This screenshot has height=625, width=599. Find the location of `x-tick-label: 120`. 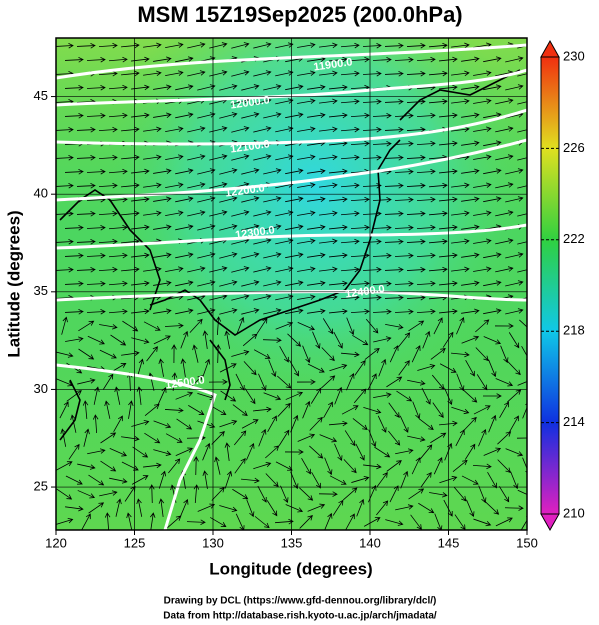

x-tick-label: 120 is located at coordinates (56, 542).